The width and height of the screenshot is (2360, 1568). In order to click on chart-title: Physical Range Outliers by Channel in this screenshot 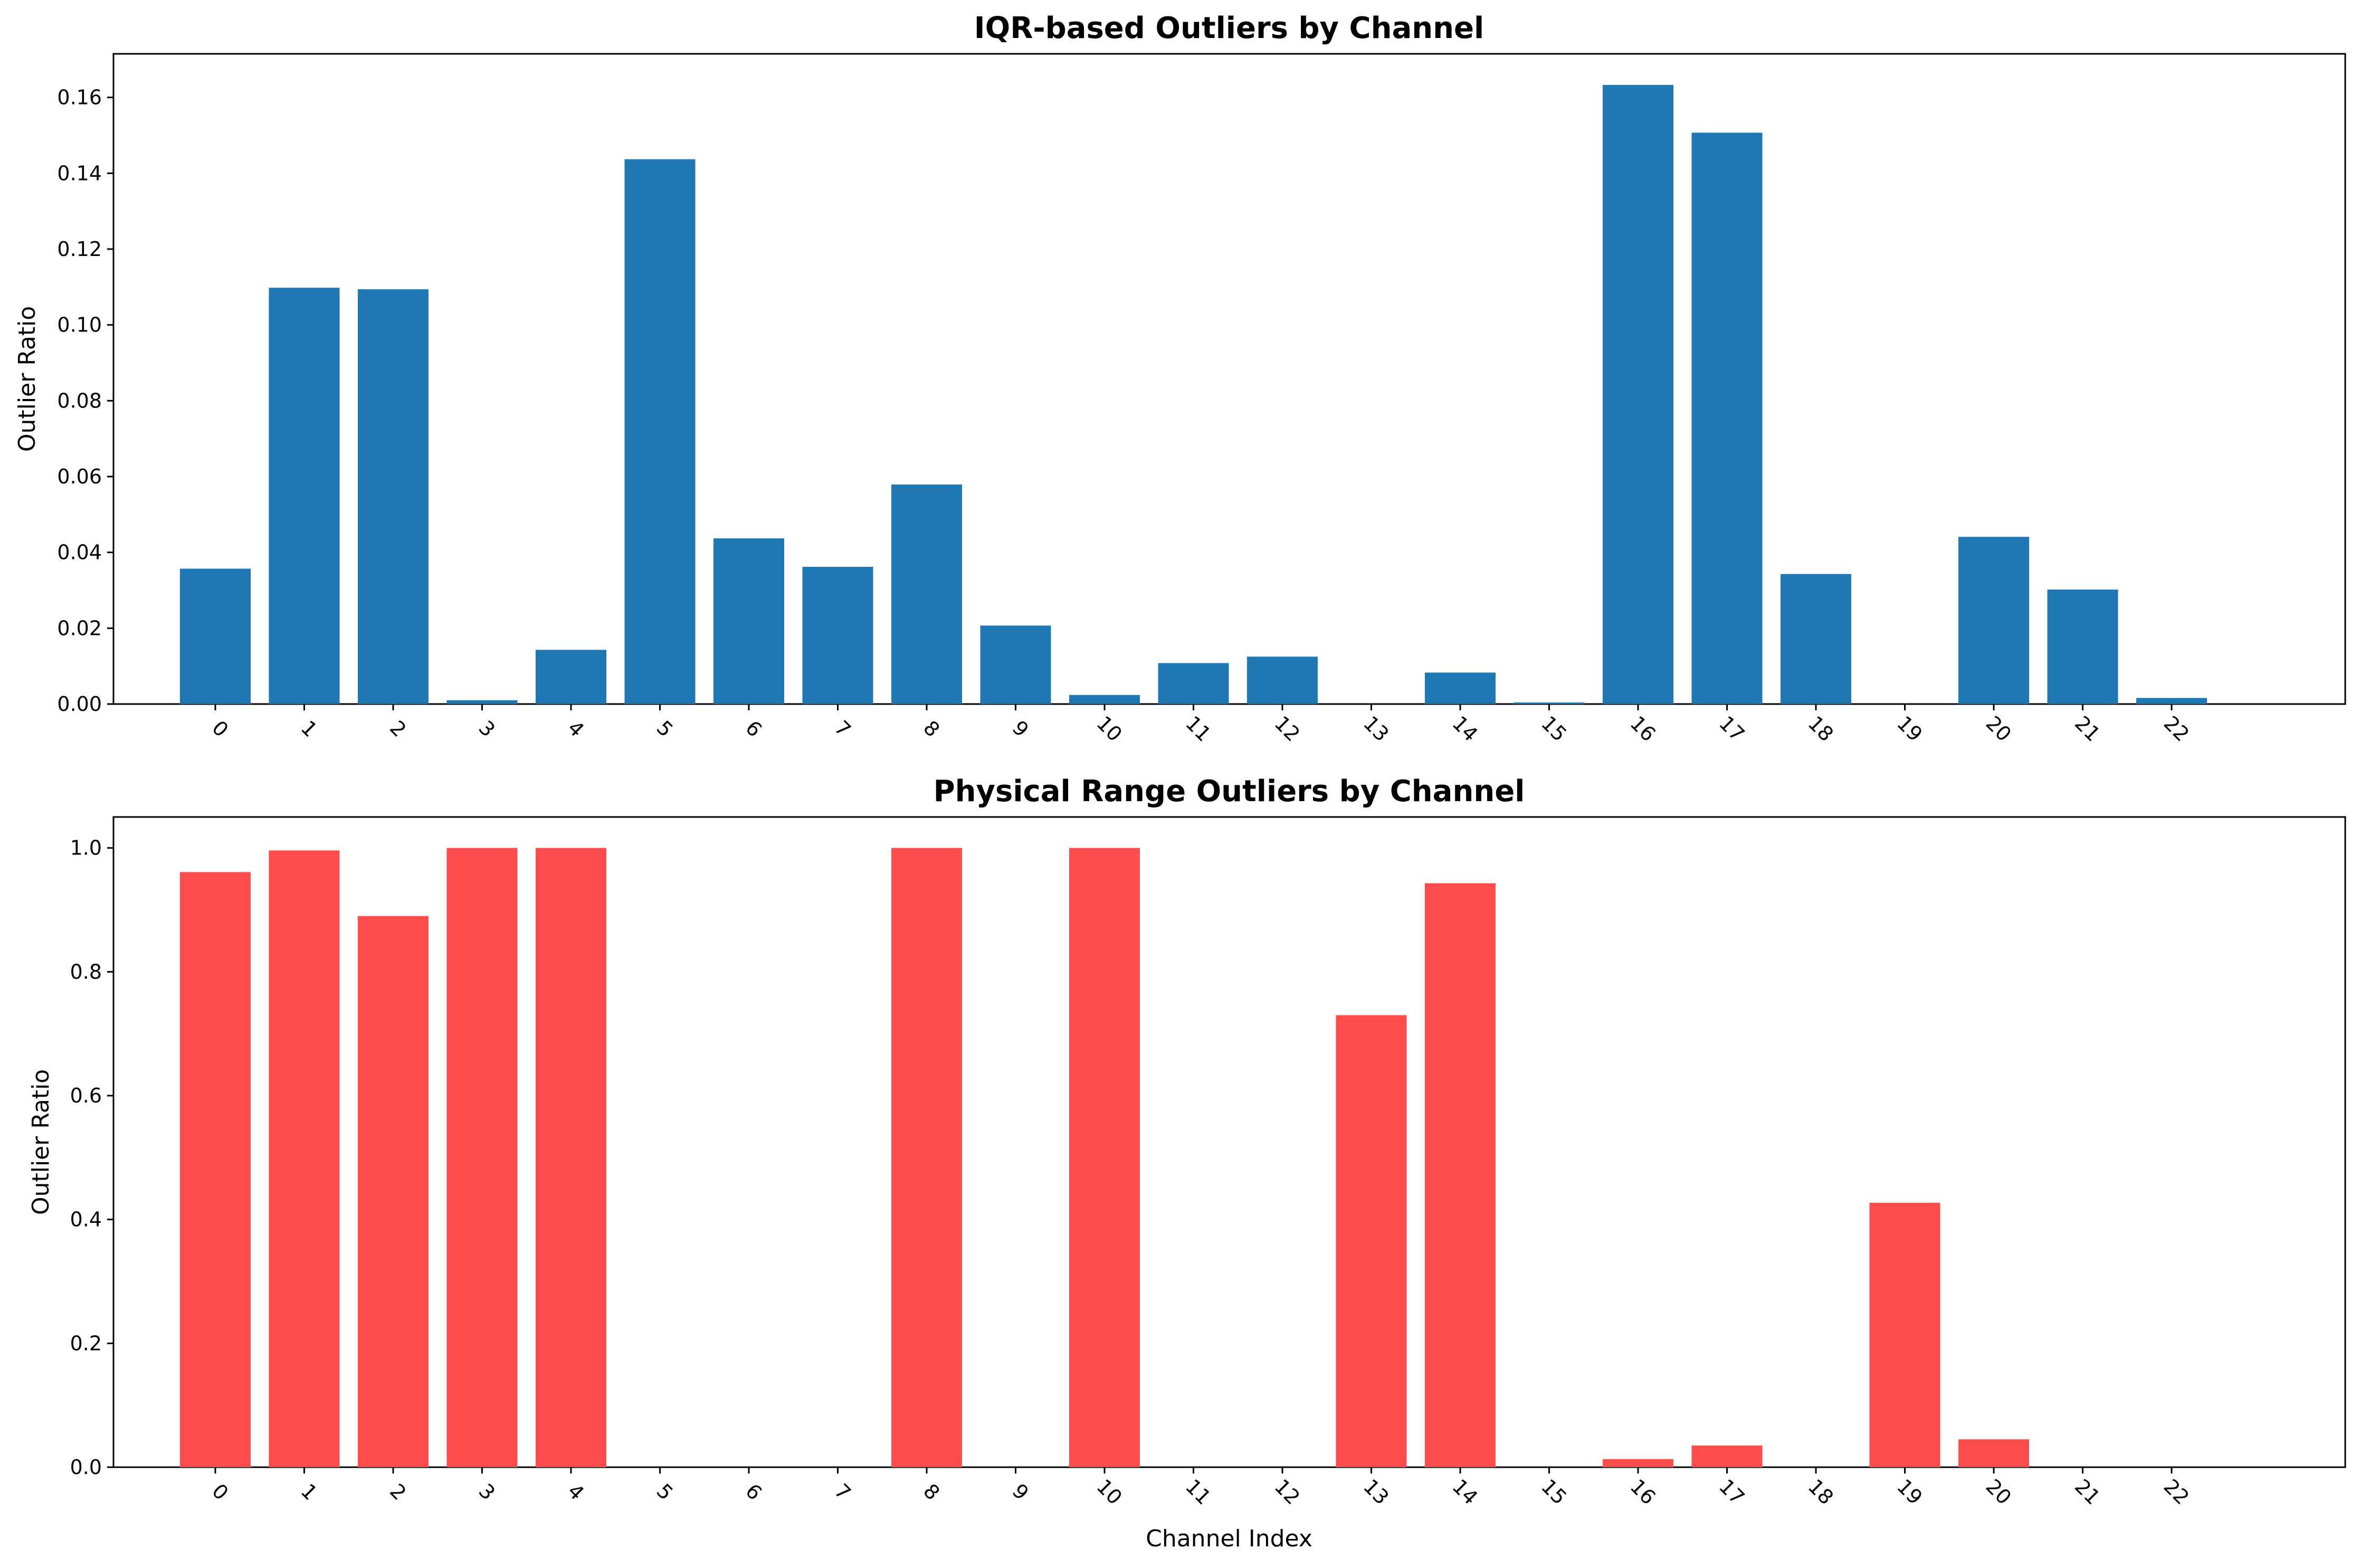, I will do `click(1230, 791)`.